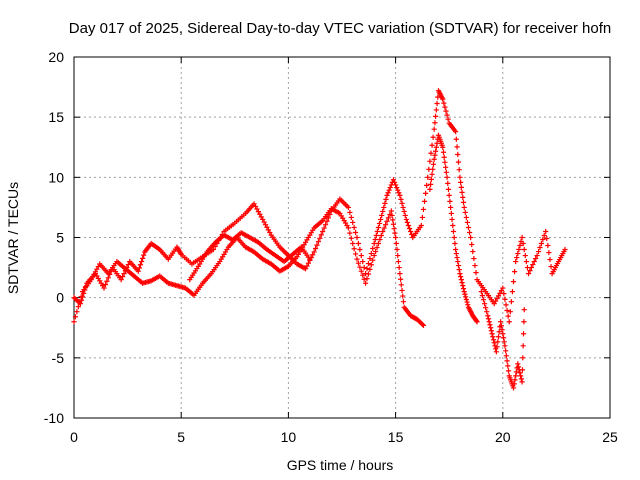 The width and height of the screenshot is (640, 480). Describe the element at coordinates (54, 418) in the screenshot. I see `y-tick-label: -10` at that location.